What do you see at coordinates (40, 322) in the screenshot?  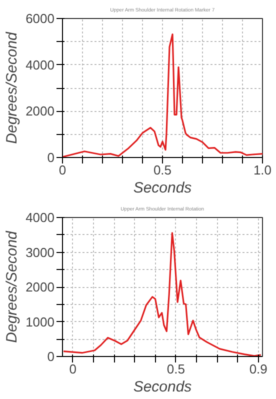 I see `y-tick-label: 1000` at bounding box center [40, 322].